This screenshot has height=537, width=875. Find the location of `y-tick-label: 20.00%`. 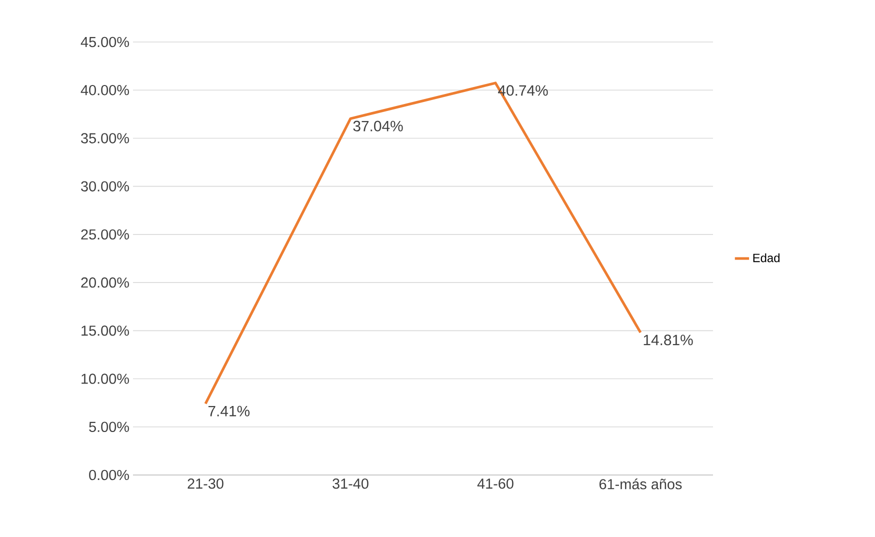

y-tick-label: 20.00% is located at coordinates (105, 282).